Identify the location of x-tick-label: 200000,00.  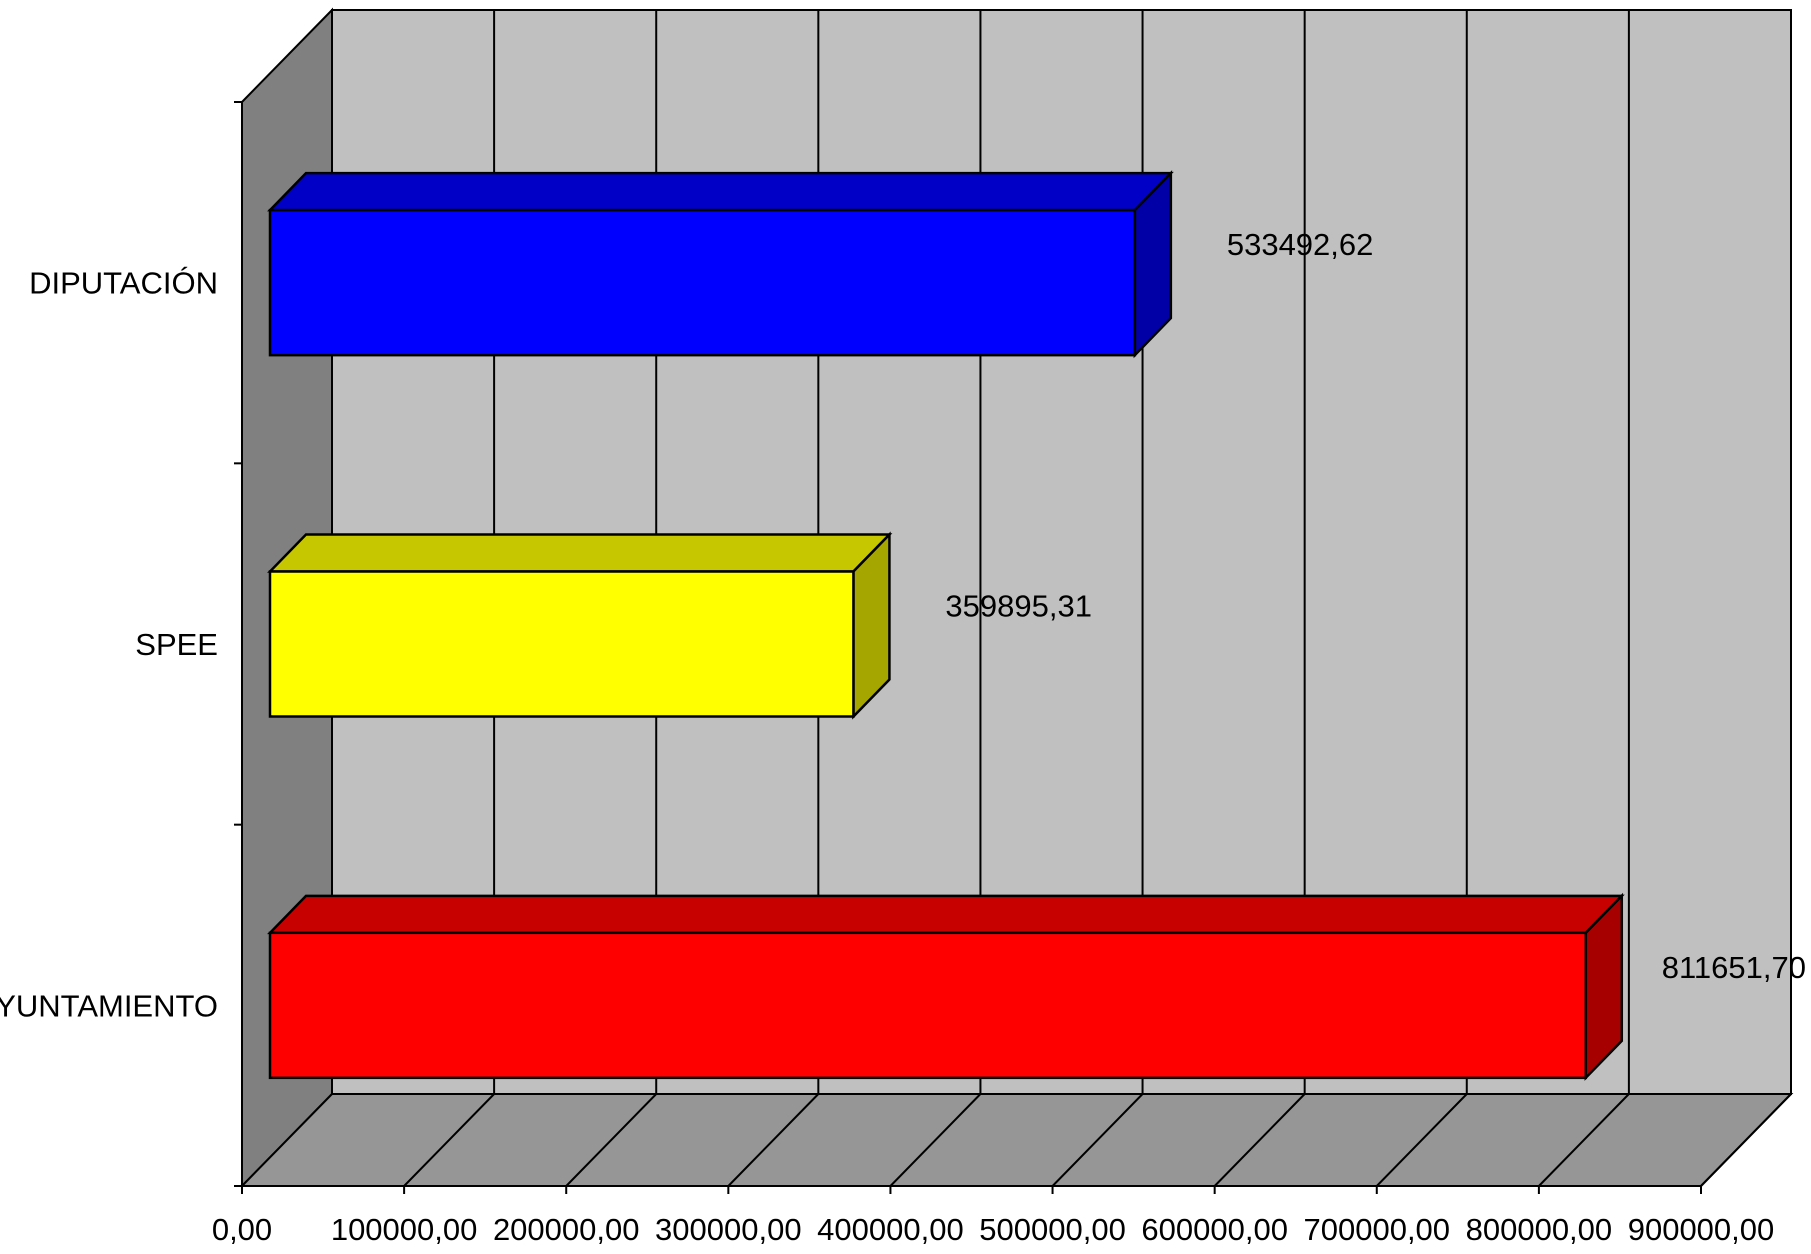
(566, 1229).